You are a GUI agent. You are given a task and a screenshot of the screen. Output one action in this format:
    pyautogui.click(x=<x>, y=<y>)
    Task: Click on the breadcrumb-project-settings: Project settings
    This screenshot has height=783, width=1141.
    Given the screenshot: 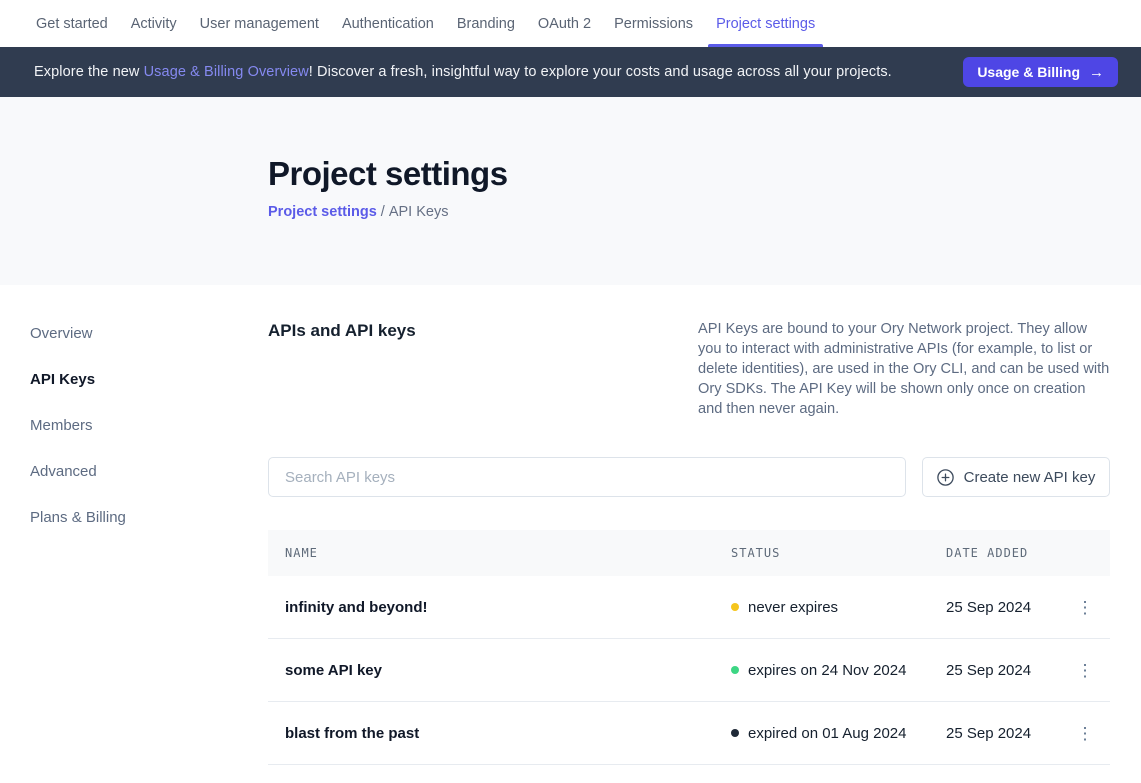 What is the action you would take?
    pyautogui.click(x=322, y=212)
    